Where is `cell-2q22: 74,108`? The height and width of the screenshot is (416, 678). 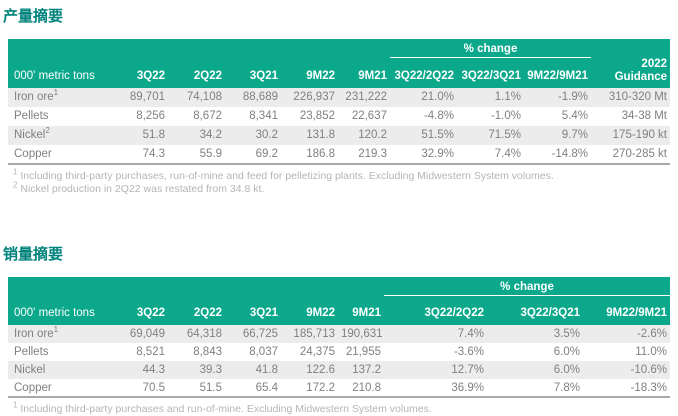
cell-2q22: 74,108 is located at coordinates (204, 97).